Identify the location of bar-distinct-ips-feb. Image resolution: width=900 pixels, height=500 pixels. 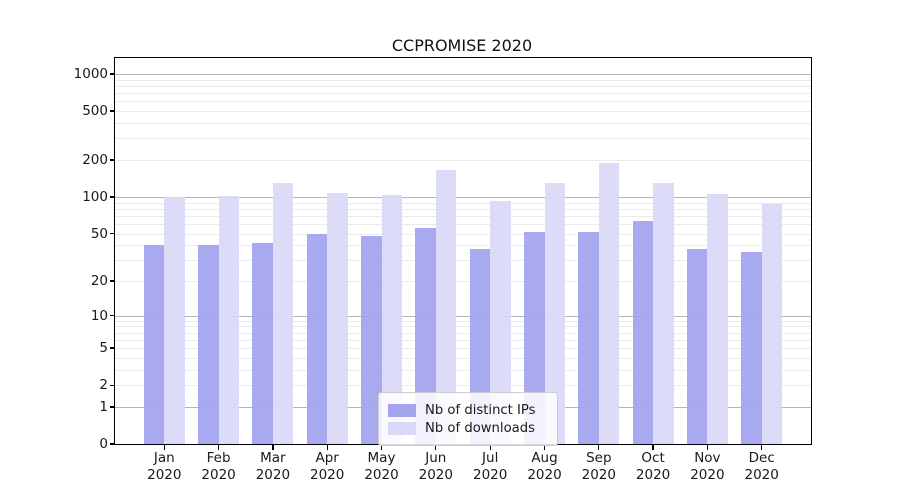
(208, 344).